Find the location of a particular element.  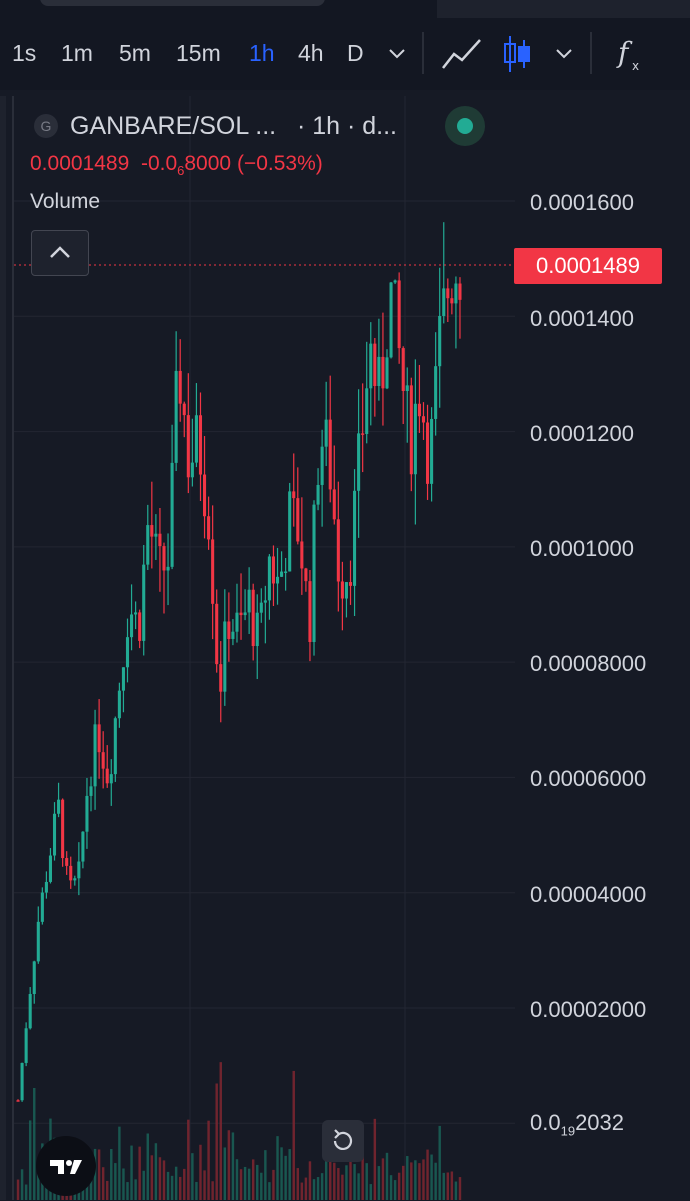

timeframe-d: D is located at coordinates (355, 53).